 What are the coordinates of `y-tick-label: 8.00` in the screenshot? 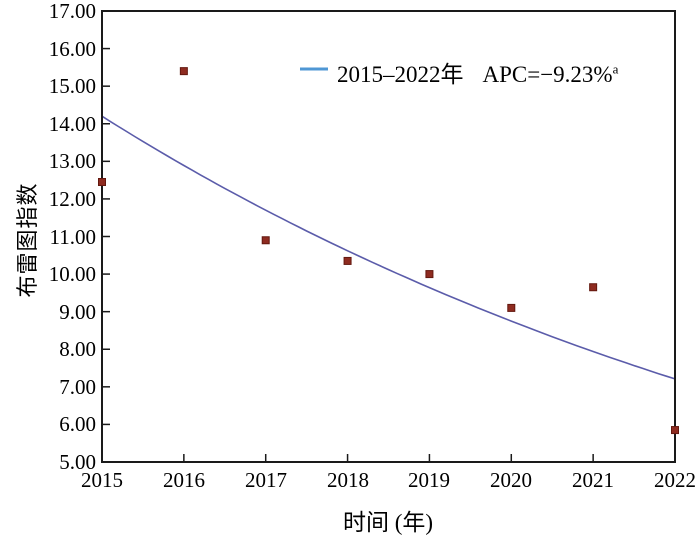 It's located at (77, 349).